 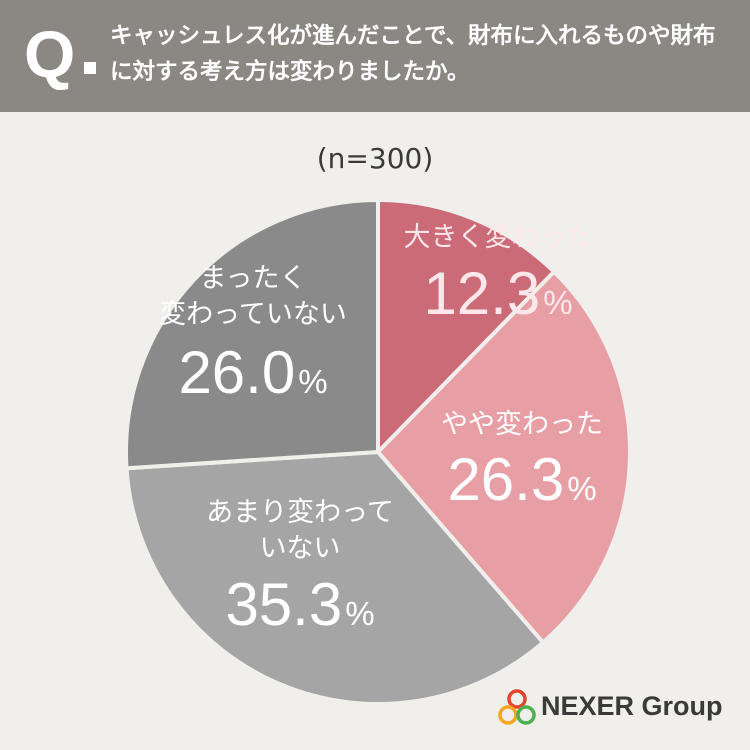 What do you see at coordinates (375, 158) in the screenshot?
I see `sample-size-label: (n=300)` at bounding box center [375, 158].